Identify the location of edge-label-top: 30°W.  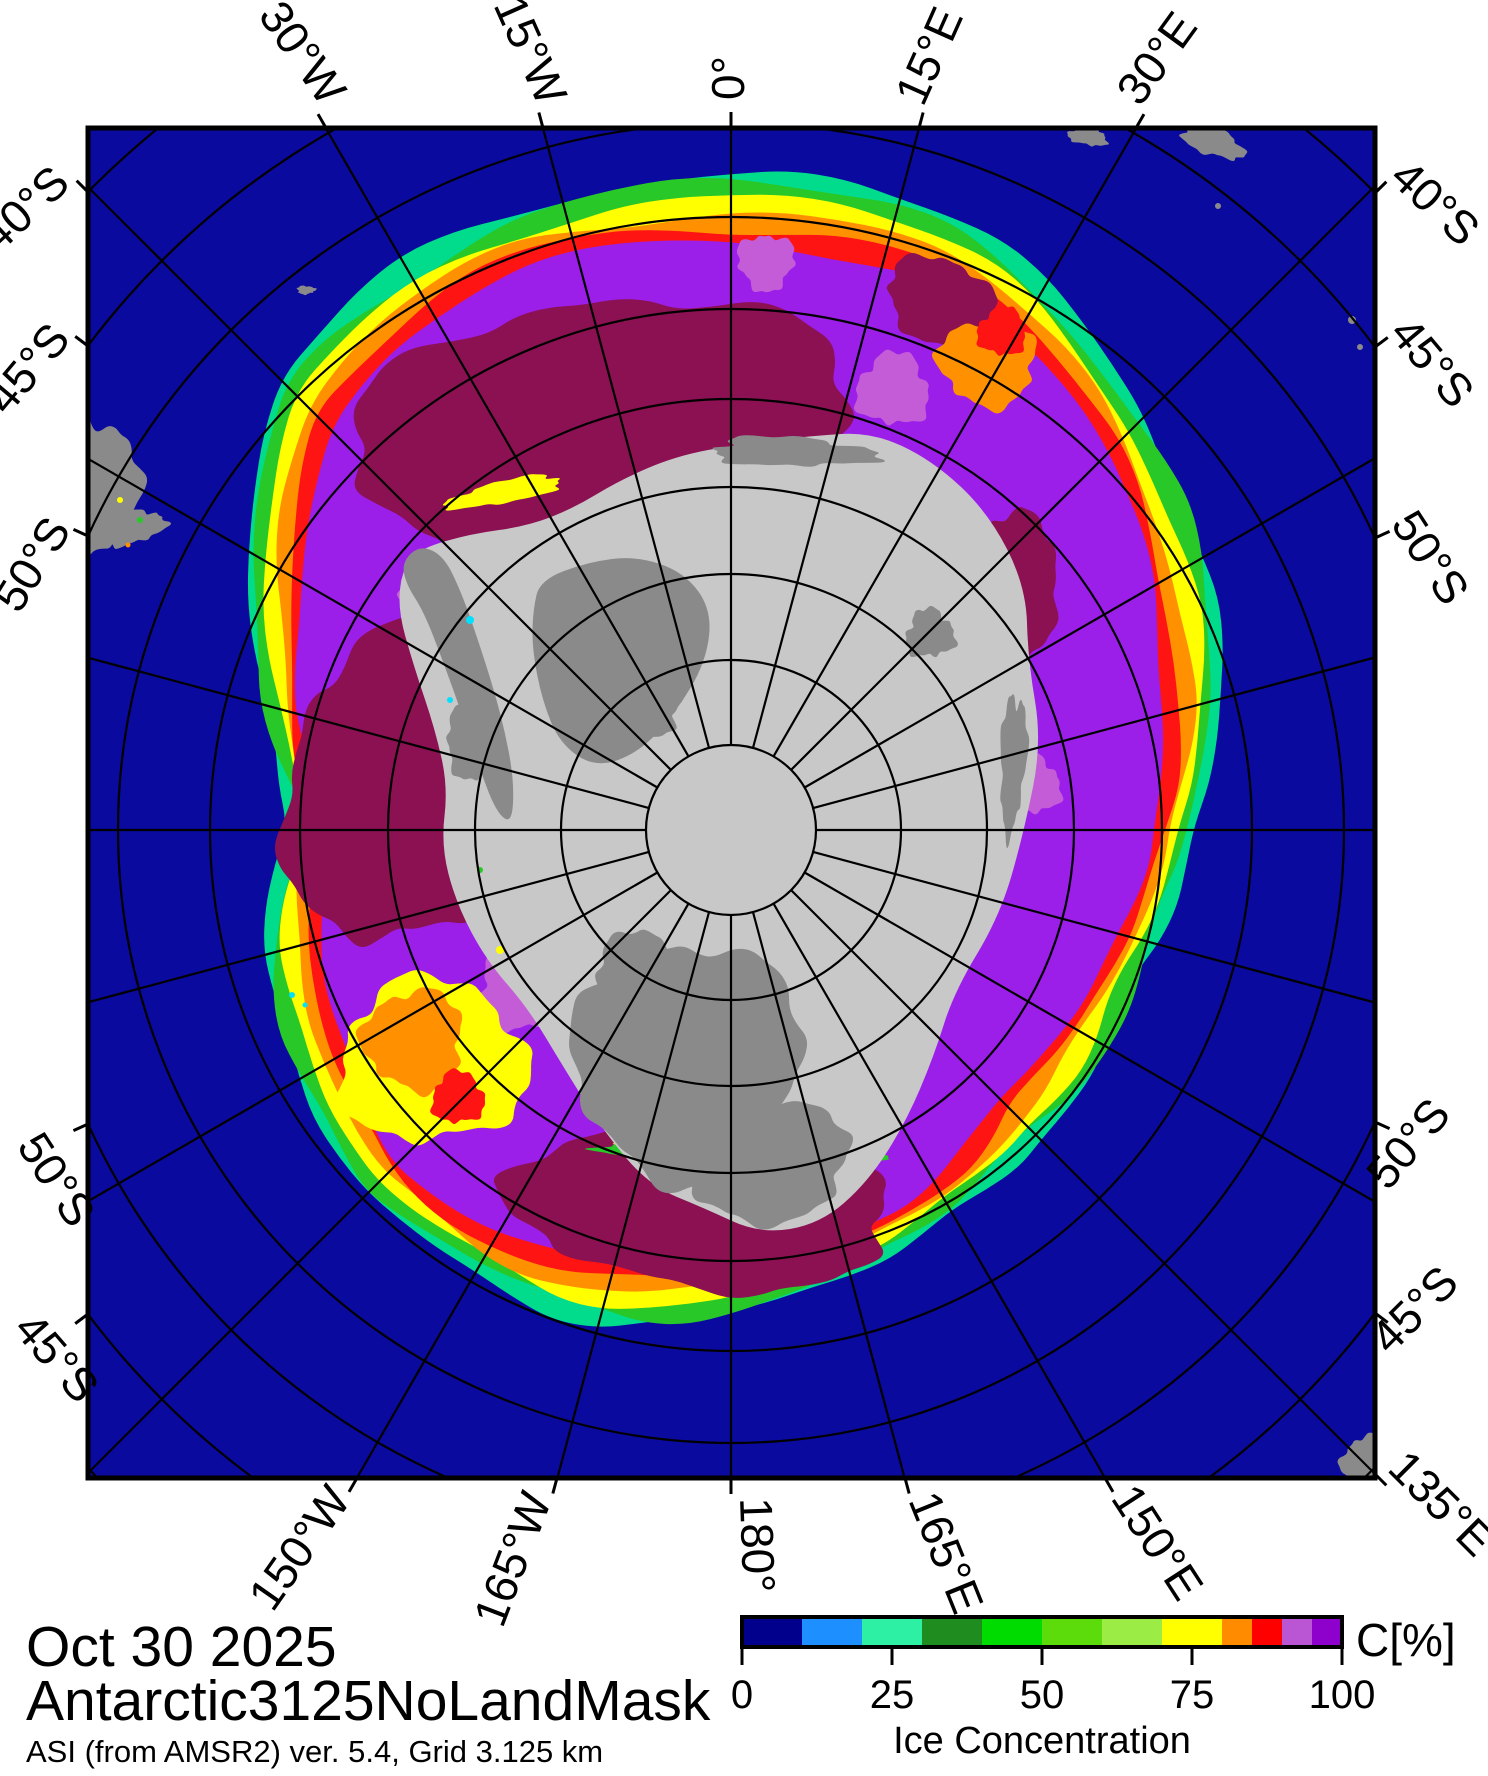
(303, 57).